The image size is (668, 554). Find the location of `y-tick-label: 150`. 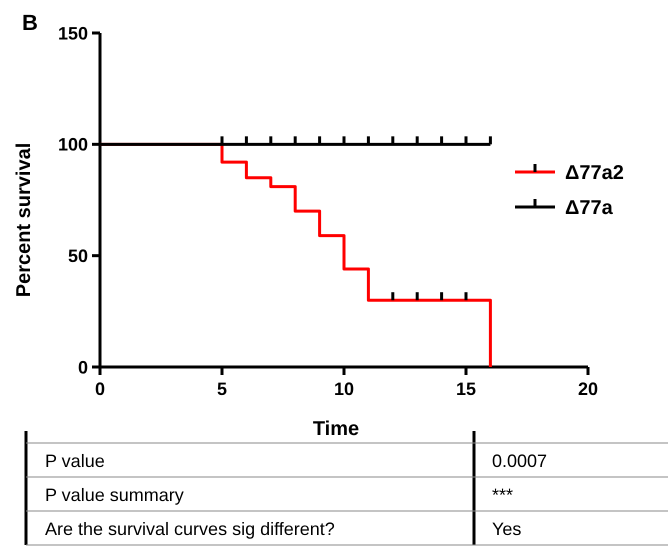

y-tick-label: 150 is located at coordinates (73, 33).